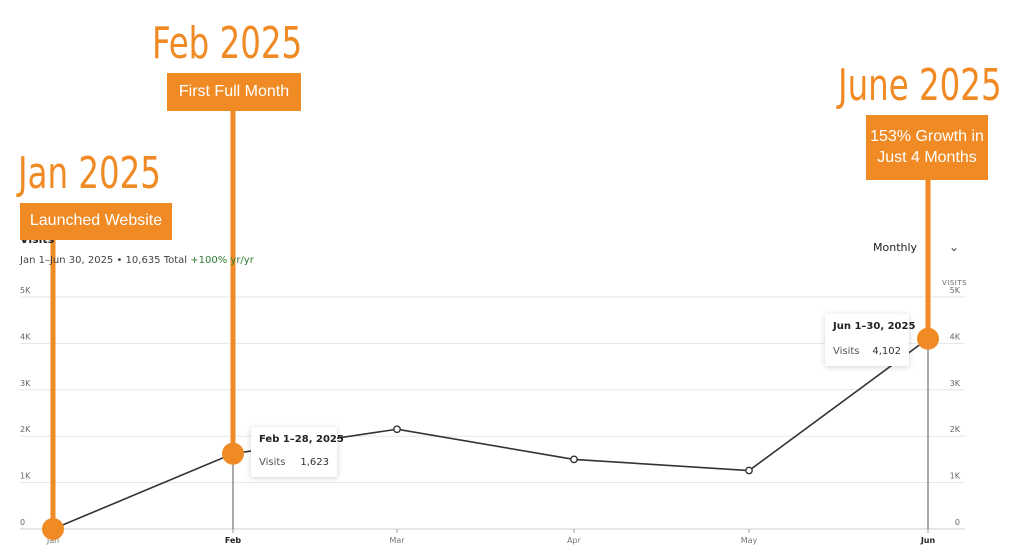 This screenshot has width=1023, height=557. I want to click on annotation-jan-heading: Jan 2025, so click(89, 173).